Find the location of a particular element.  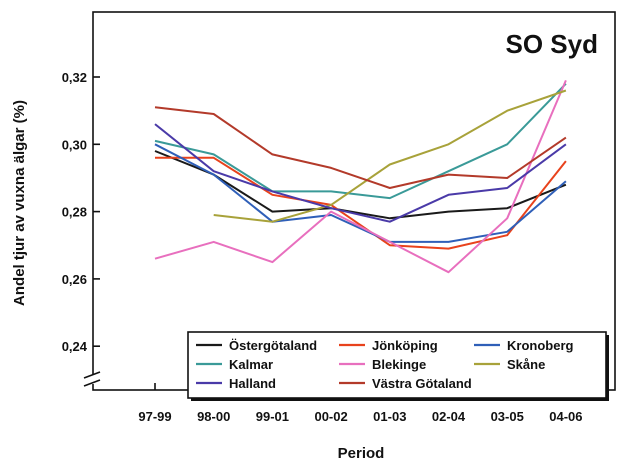

x-axis: 97-99 98-00 99-01 00-02 01-03 02-04 03-05 04-06 is located at coordinates (360, 403).